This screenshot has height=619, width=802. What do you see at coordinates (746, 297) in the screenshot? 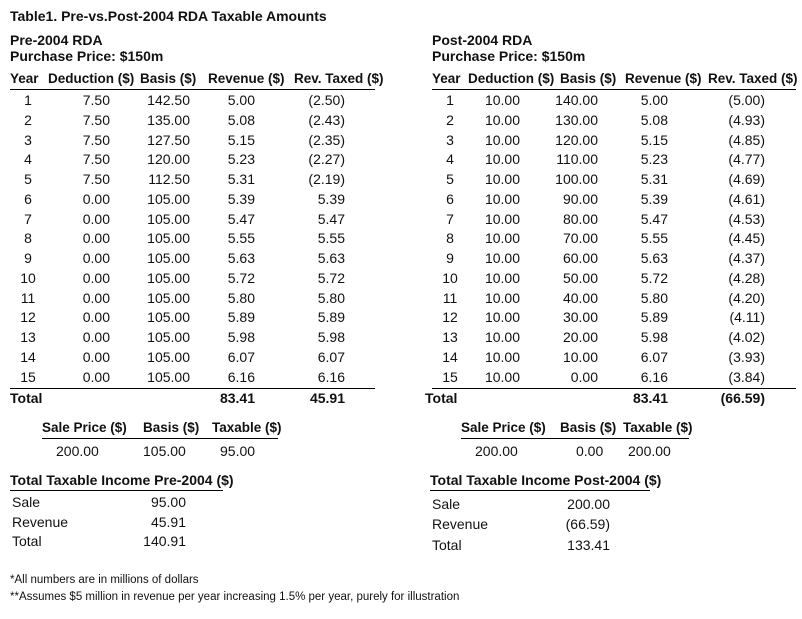
I see `post-cell-rev-taxed: (4.20)` at bounding box center [746, 297].